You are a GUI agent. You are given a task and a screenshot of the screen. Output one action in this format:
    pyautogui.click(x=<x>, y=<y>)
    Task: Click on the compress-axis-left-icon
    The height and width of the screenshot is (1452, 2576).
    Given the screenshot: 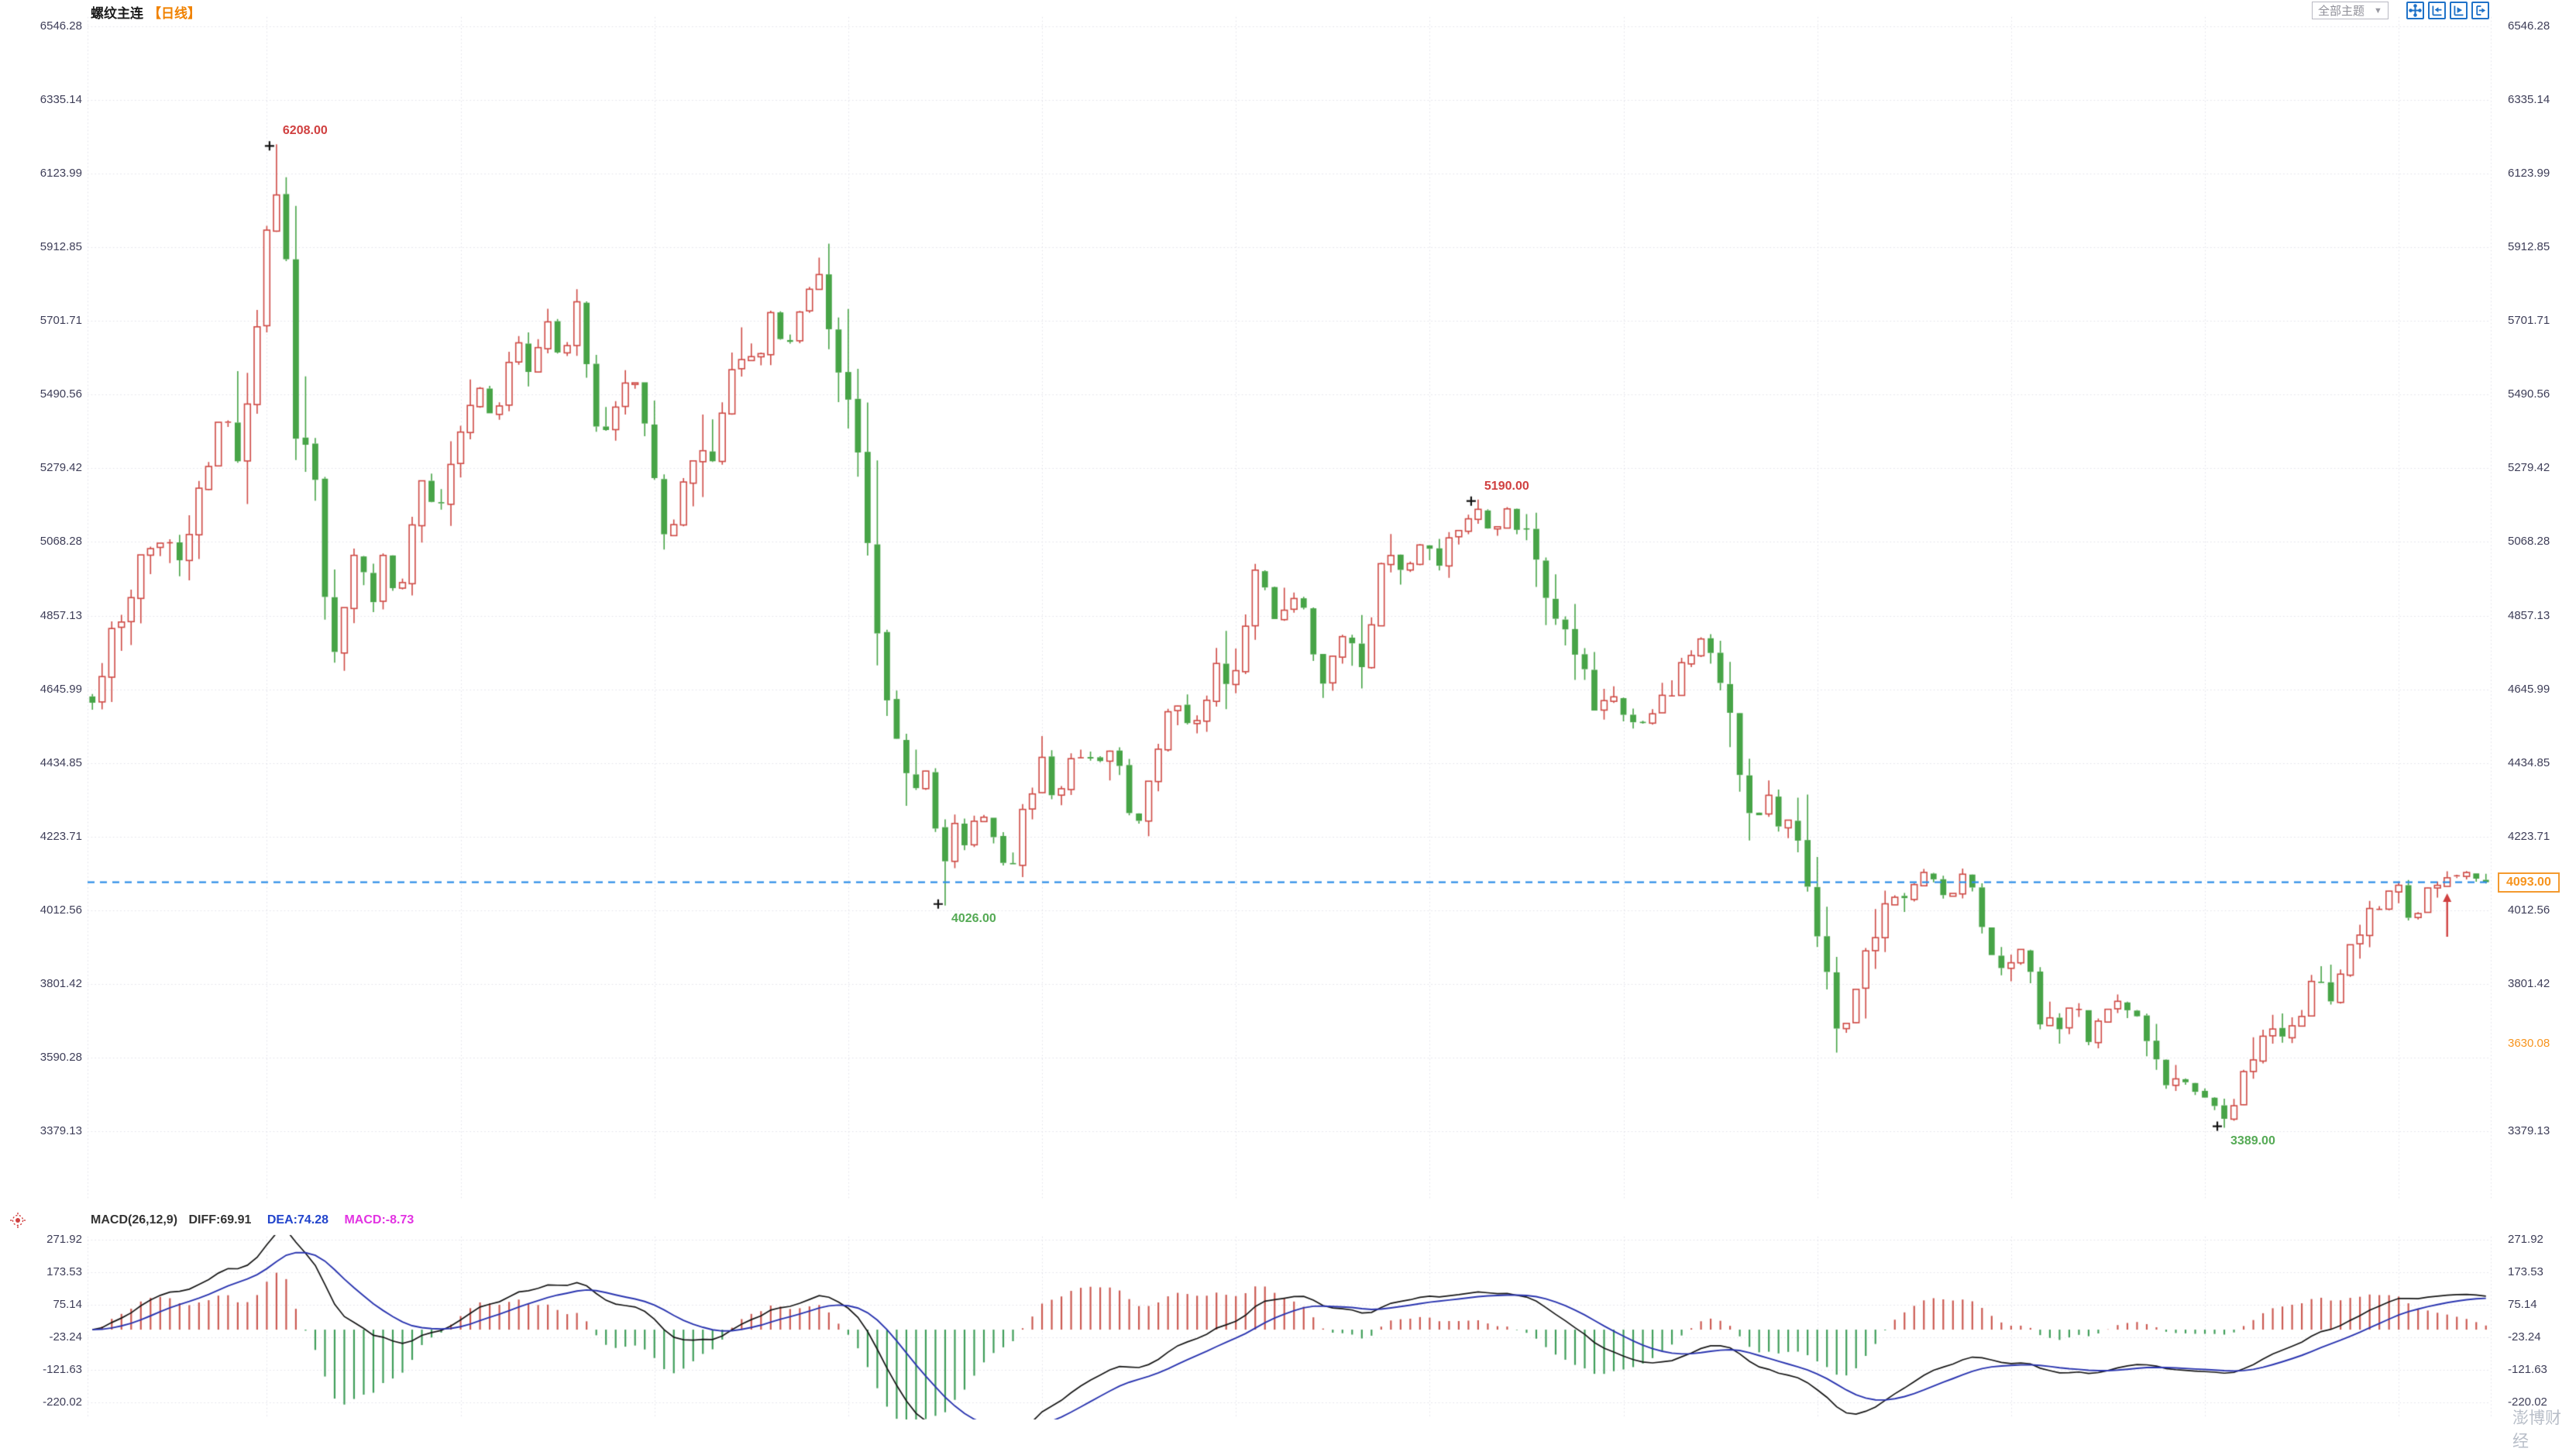 What is the action you would take?
    pyautogui.click(x=2437, y=10)
    